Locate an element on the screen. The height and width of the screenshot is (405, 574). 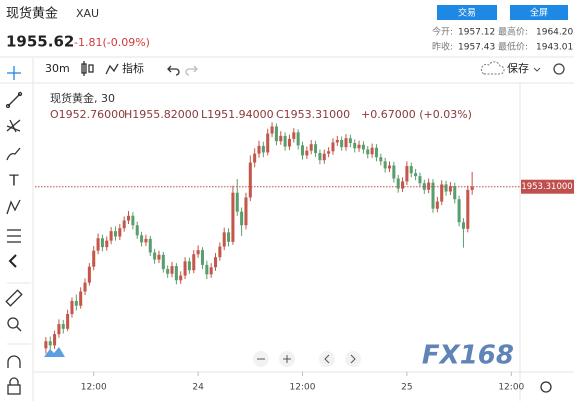
stat-value: 1957.12 is located at coordinates (476, 33).